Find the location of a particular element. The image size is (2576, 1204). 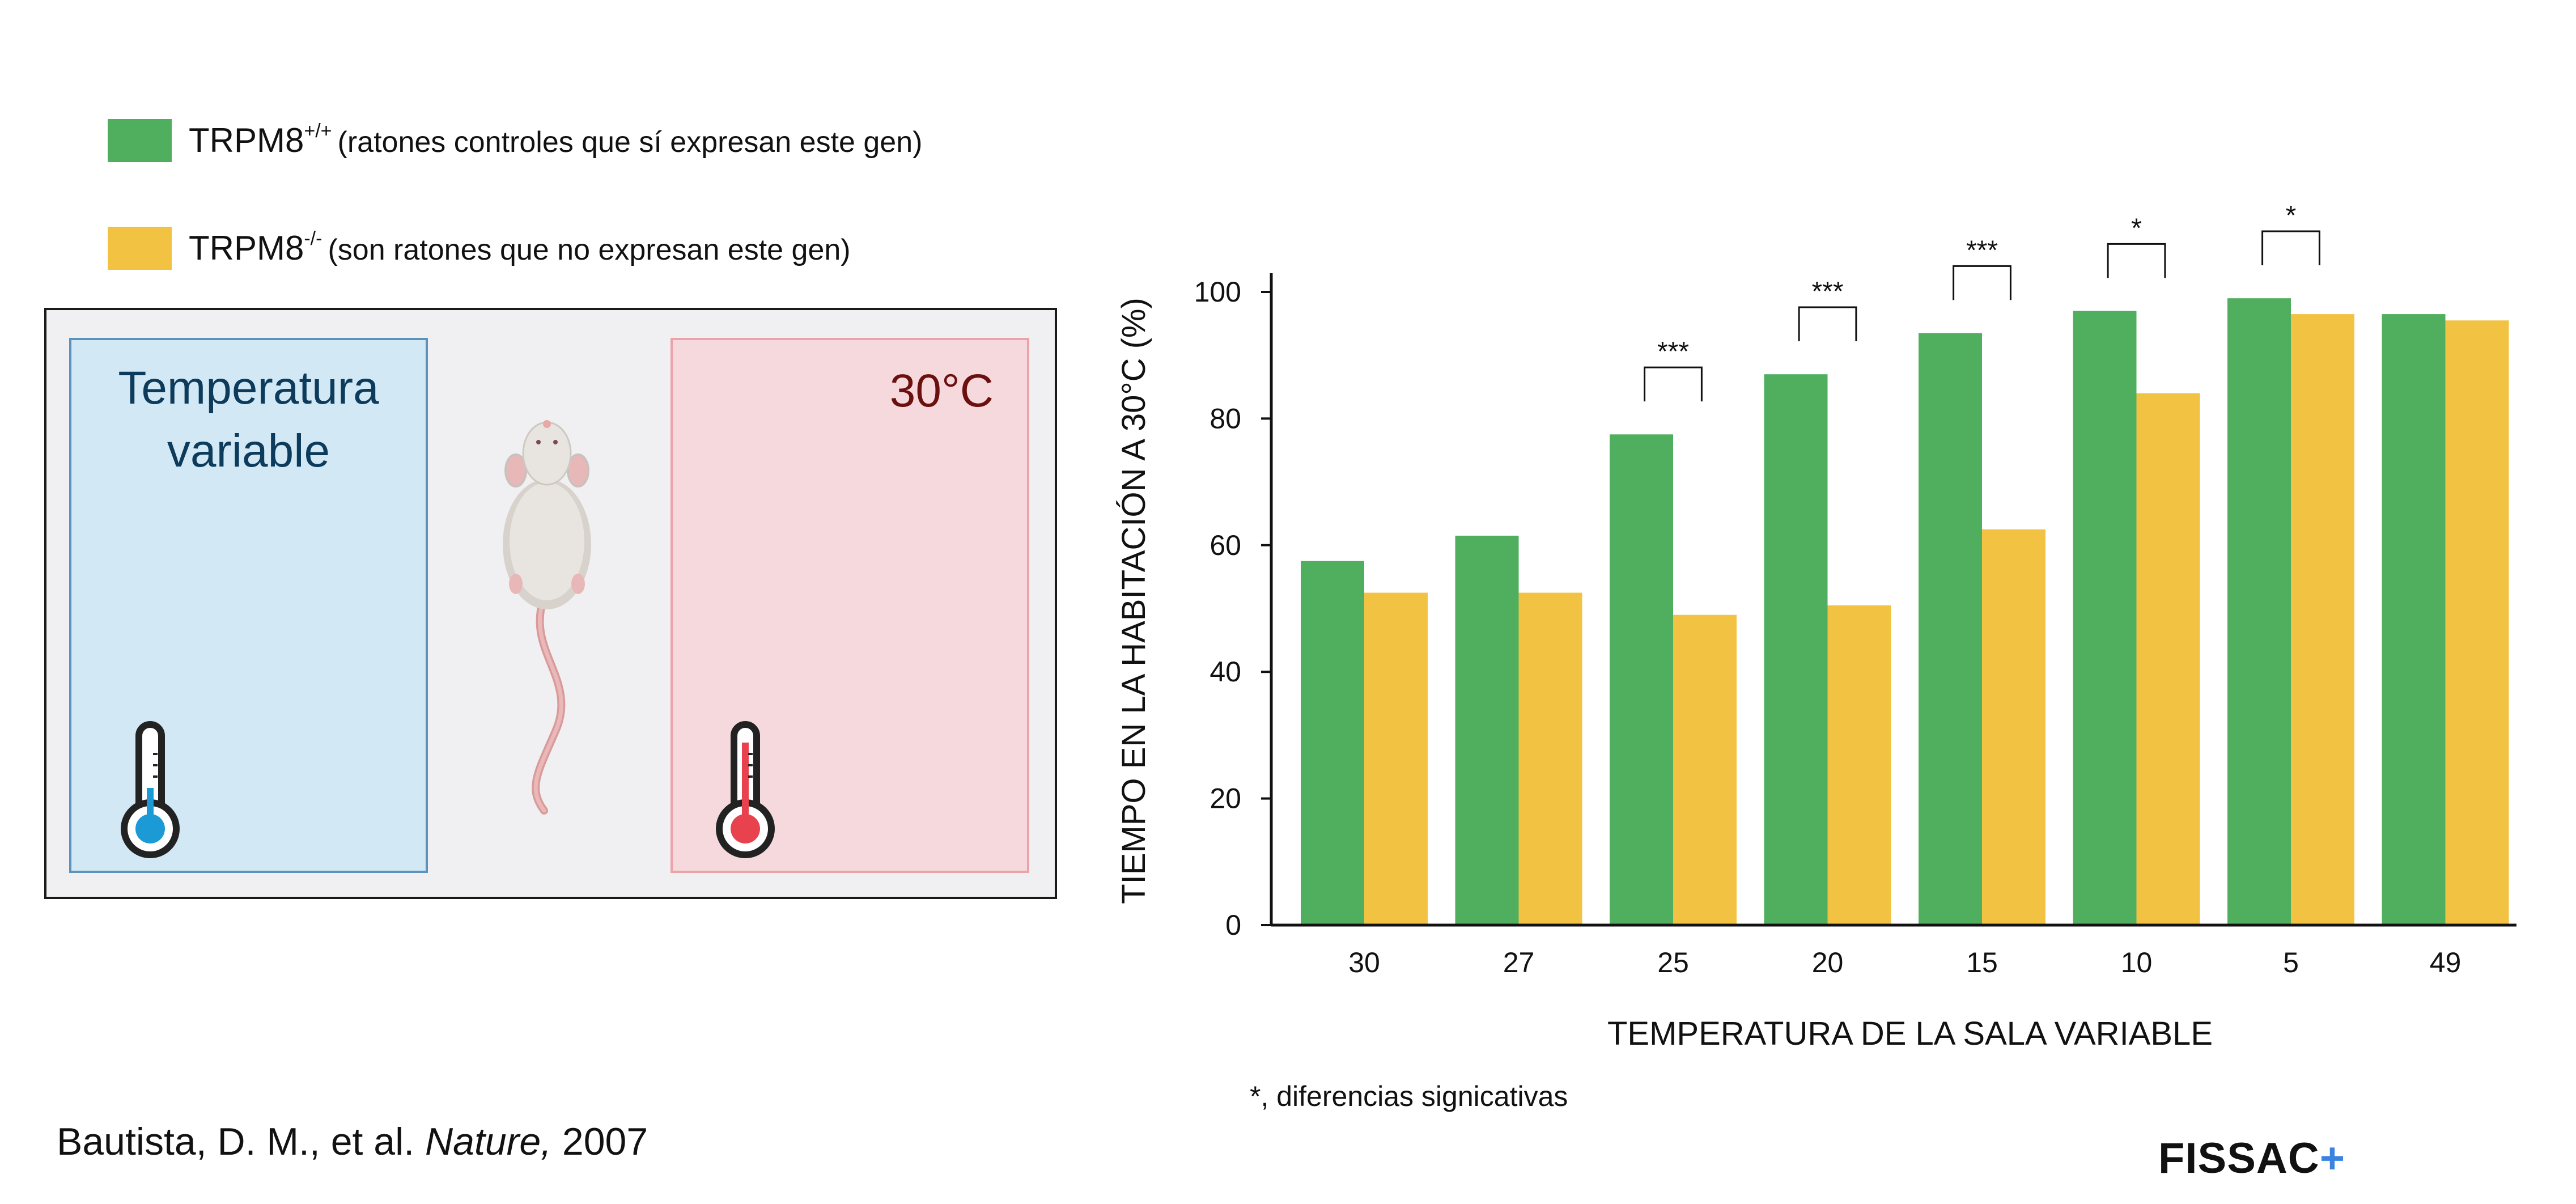

y-tick-label: 100 is located at coordinates (1217, 292).